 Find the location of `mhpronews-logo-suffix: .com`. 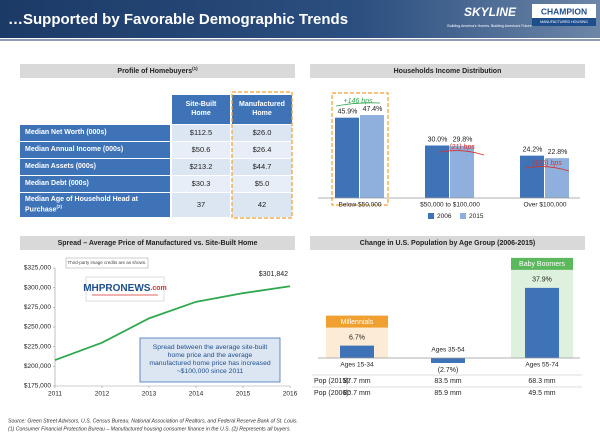

mhpronews-logo-suffix: .com is located at coordinates (158, 288).